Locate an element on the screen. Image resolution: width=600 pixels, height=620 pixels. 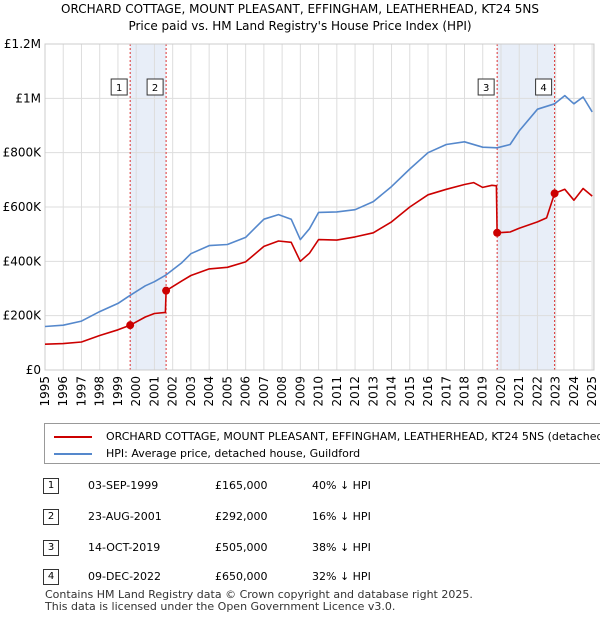
sale-number-label: 2 is located at coordinates (155, 88).